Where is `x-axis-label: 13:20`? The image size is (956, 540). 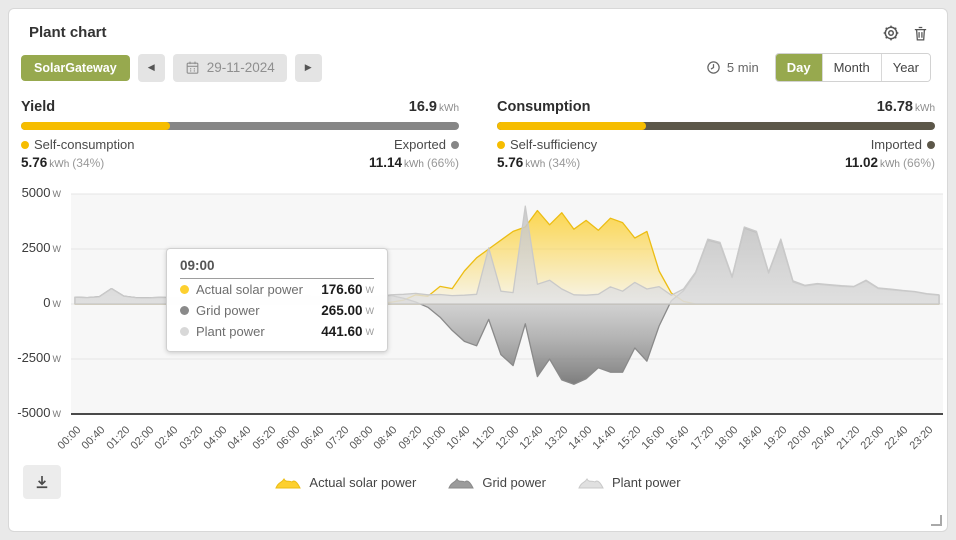 x-axis-label: 13:20 is located at coordinates (556, 438).